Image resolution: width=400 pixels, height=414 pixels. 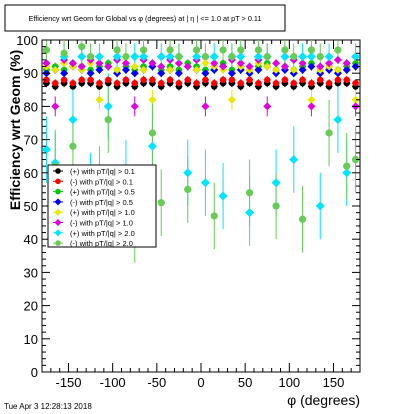 I want to click on legend-label-7: (+) with pT/|q| > 2.0, so click(x=102, y=233).